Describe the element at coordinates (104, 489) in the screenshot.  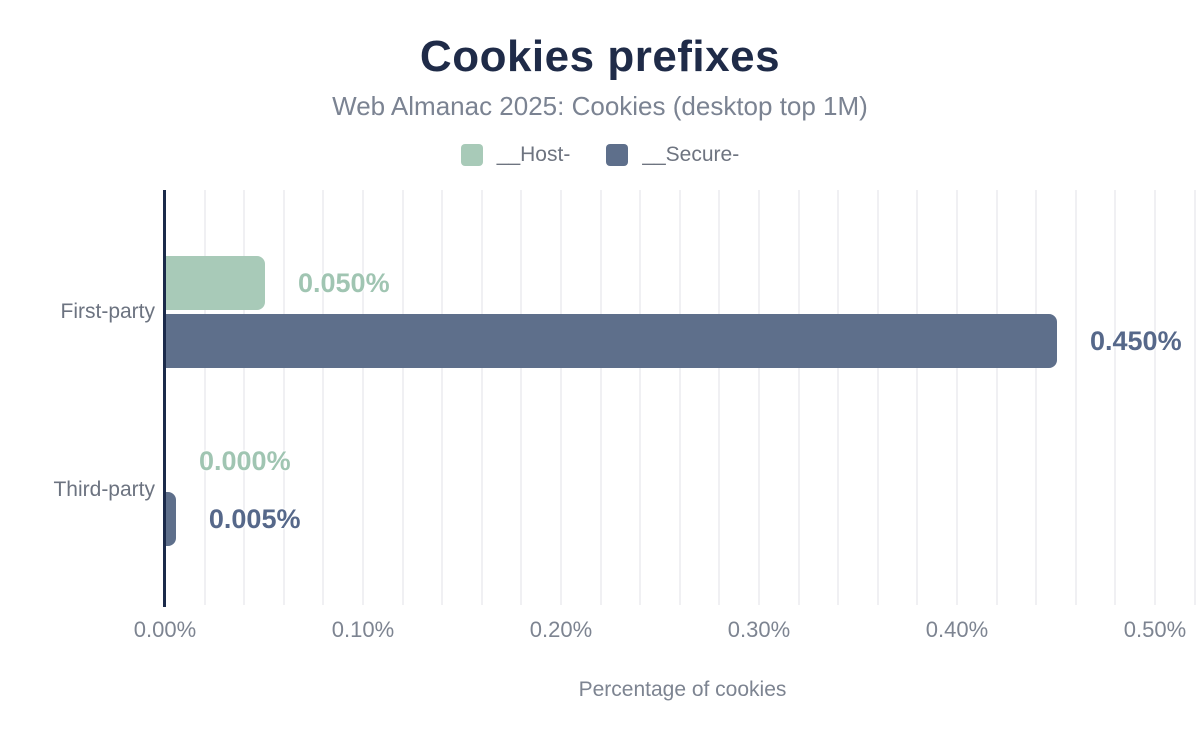
I see `category-label: Third-party` at that location.